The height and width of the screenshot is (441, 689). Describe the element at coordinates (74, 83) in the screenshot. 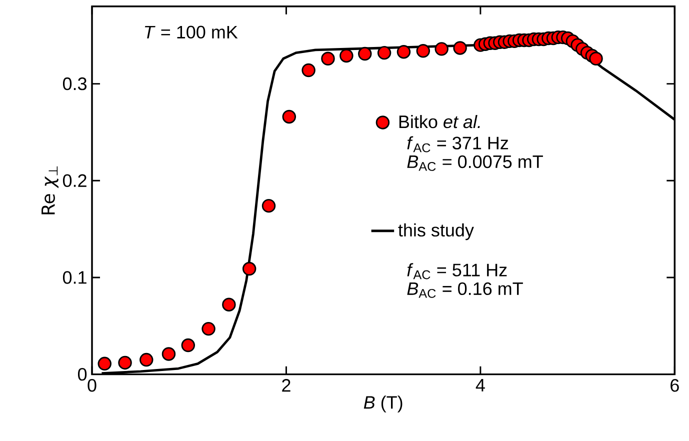

I see `y-tick-label: 0.3` at that location.